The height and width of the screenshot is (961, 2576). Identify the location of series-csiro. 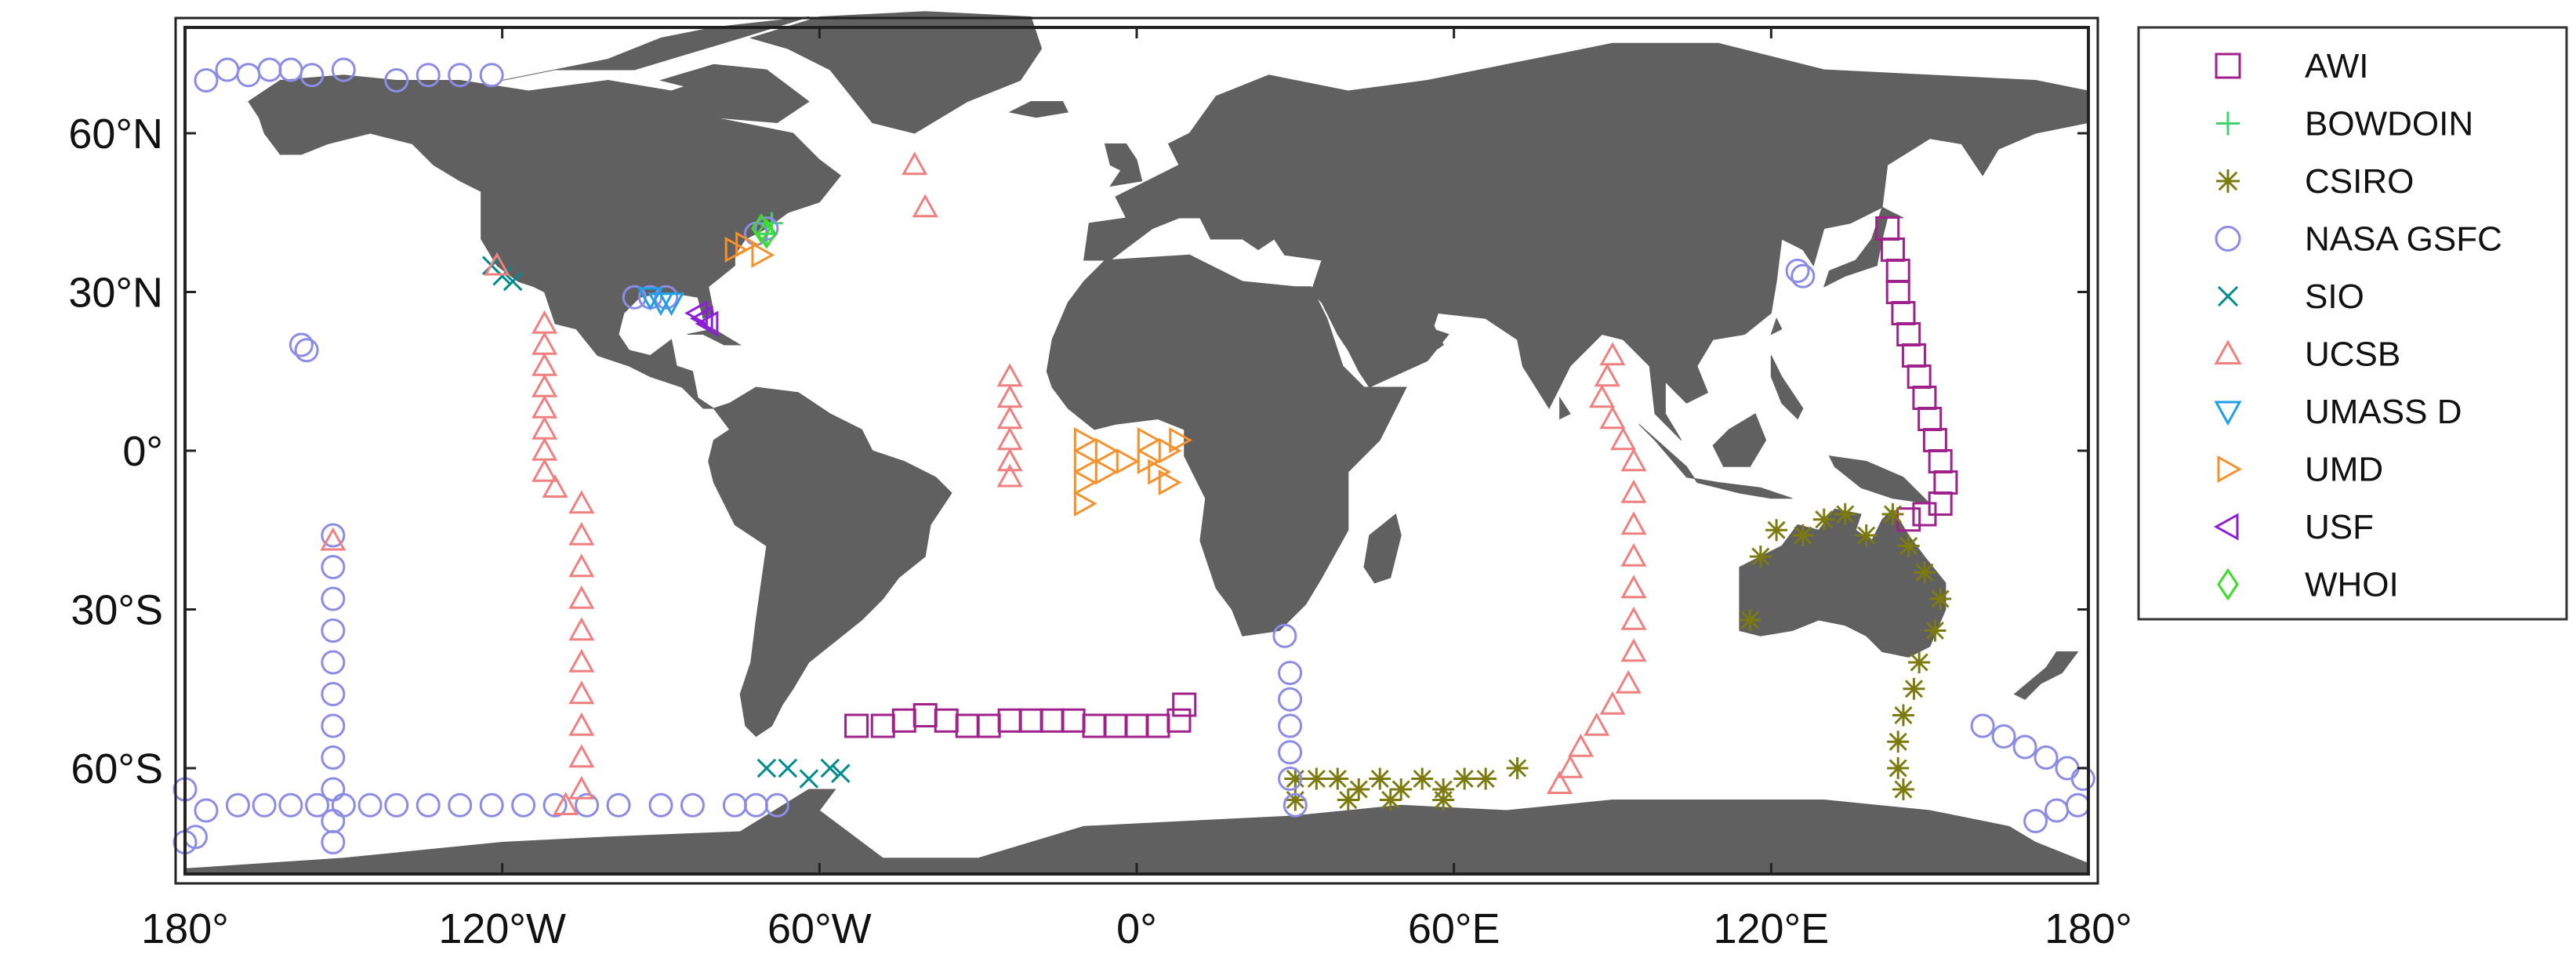
(1618, 657).